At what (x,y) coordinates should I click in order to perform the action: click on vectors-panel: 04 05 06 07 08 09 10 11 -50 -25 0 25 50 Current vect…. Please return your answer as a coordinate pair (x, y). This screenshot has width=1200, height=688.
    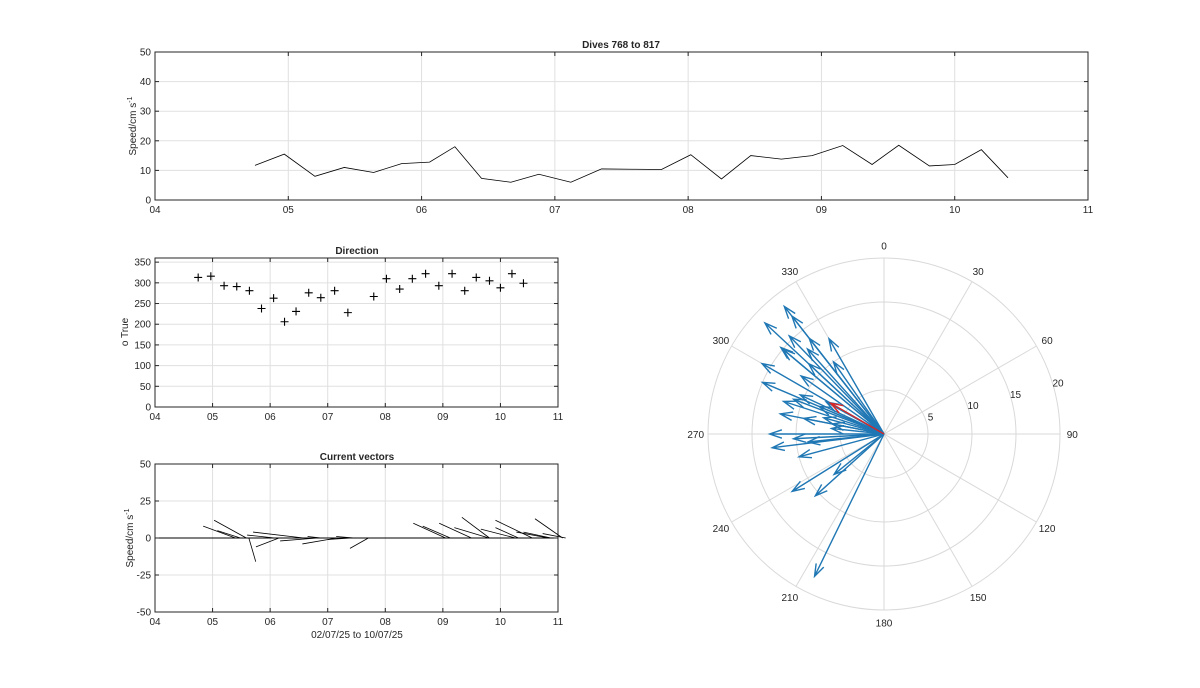
    Looking at the image, I should click on (345, 546).